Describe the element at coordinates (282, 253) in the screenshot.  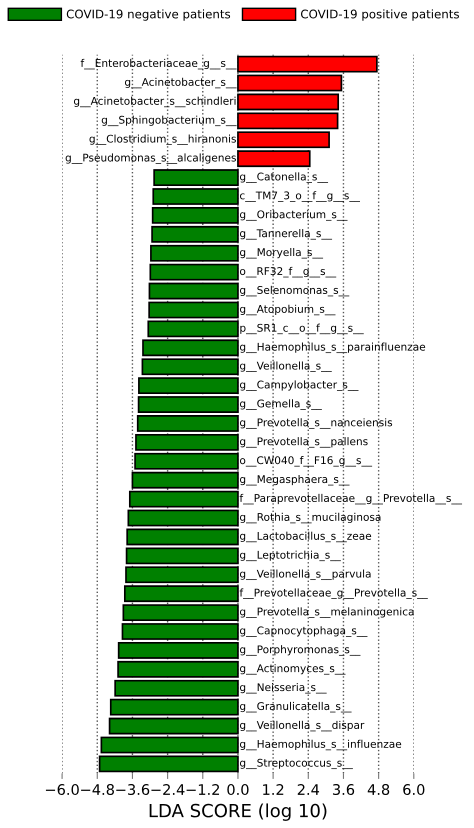
I see `y-tick-label: g__Moryella_s__` at that location.